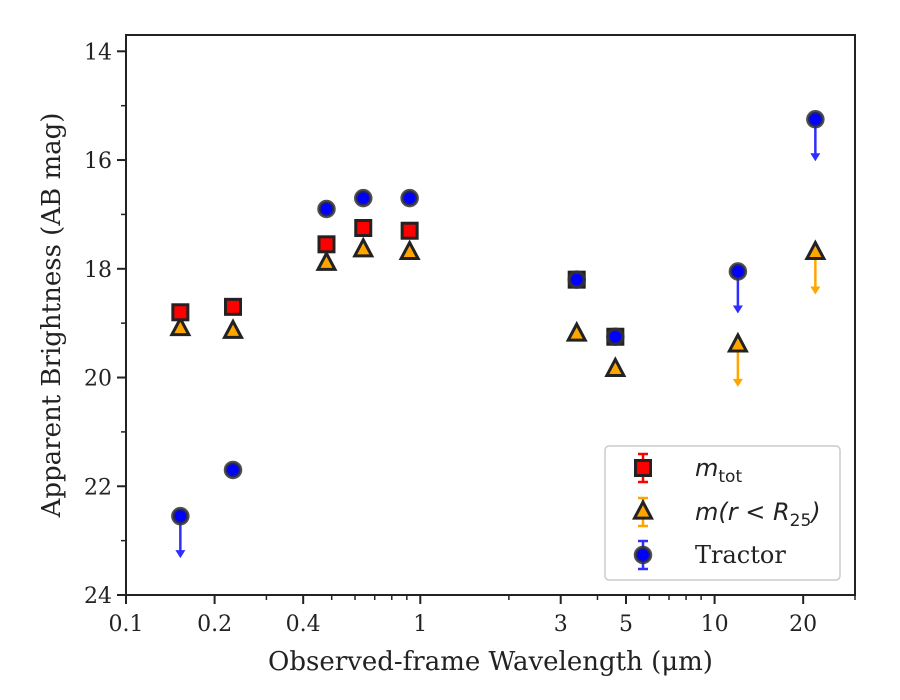  What do you see at coordinates (98, 379) in the screenshot?
I see `y-tick-label-3: 20` at bounding box center [98, 379].